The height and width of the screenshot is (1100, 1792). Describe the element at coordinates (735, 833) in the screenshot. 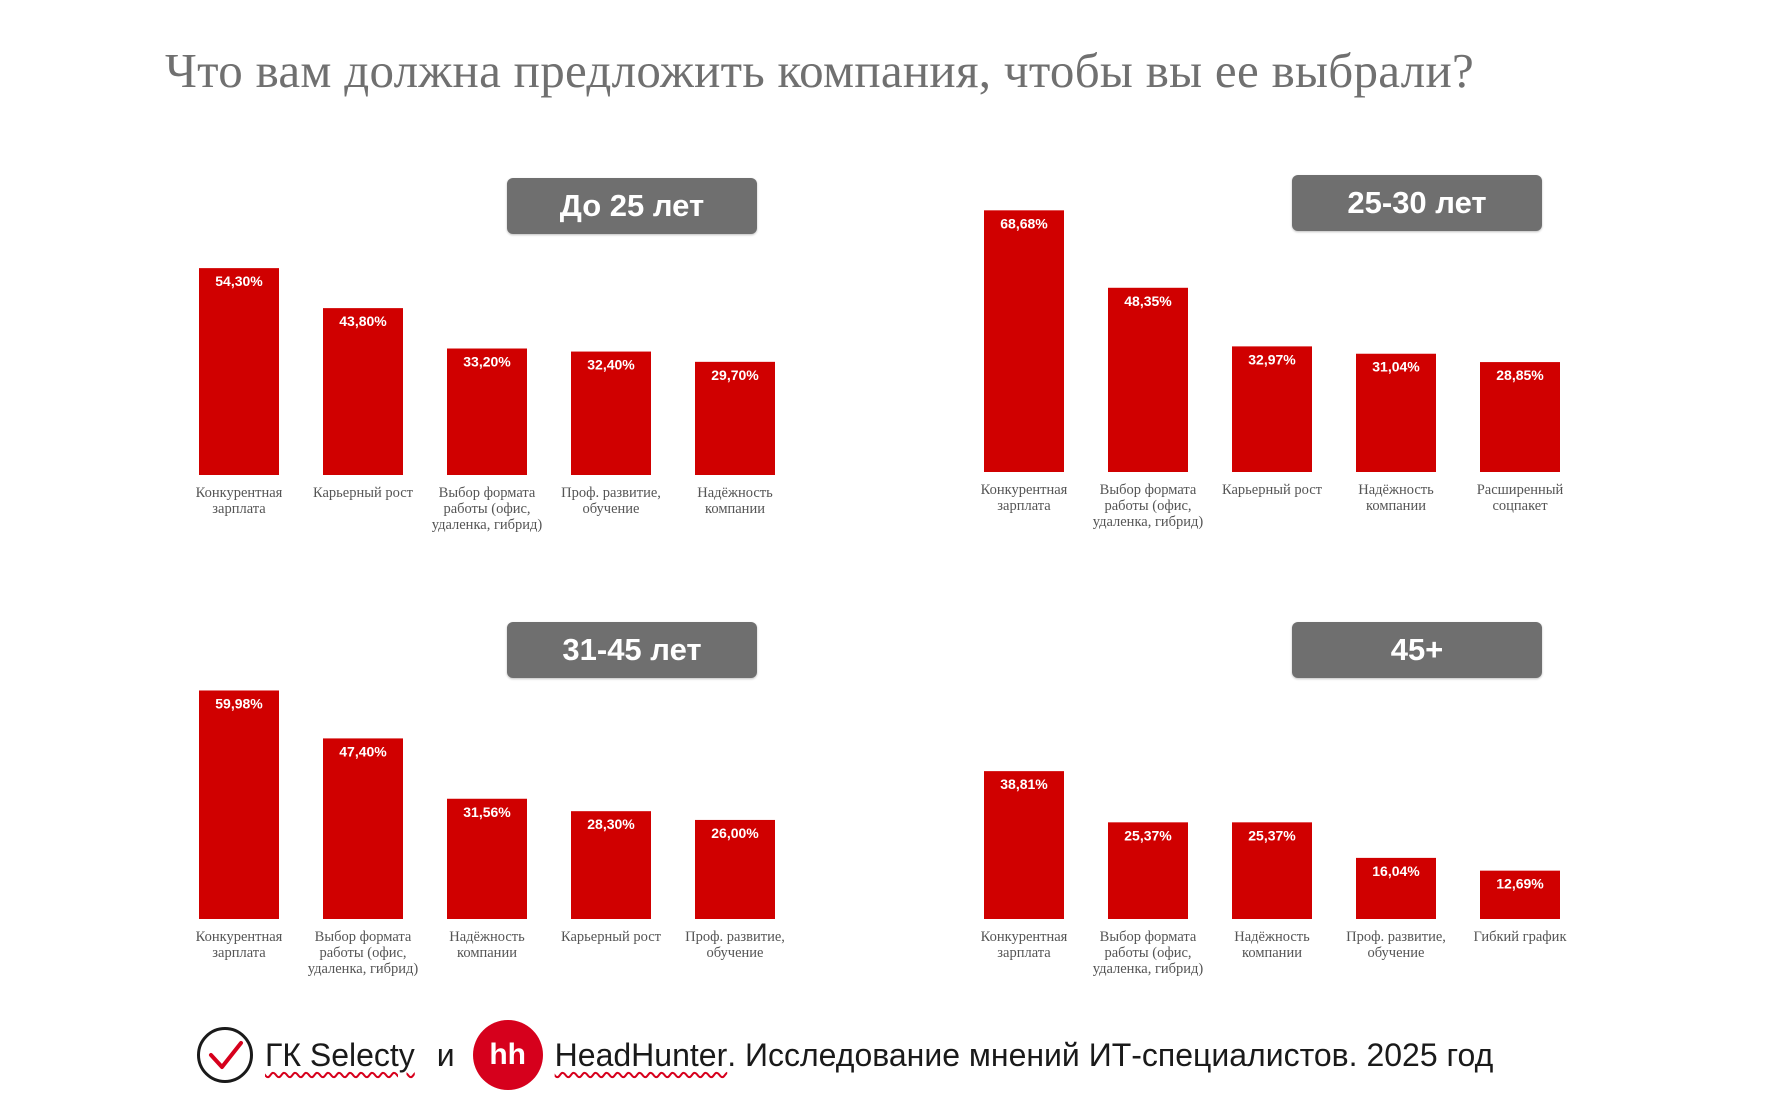

I see `data-label: 26,00%` at that location.